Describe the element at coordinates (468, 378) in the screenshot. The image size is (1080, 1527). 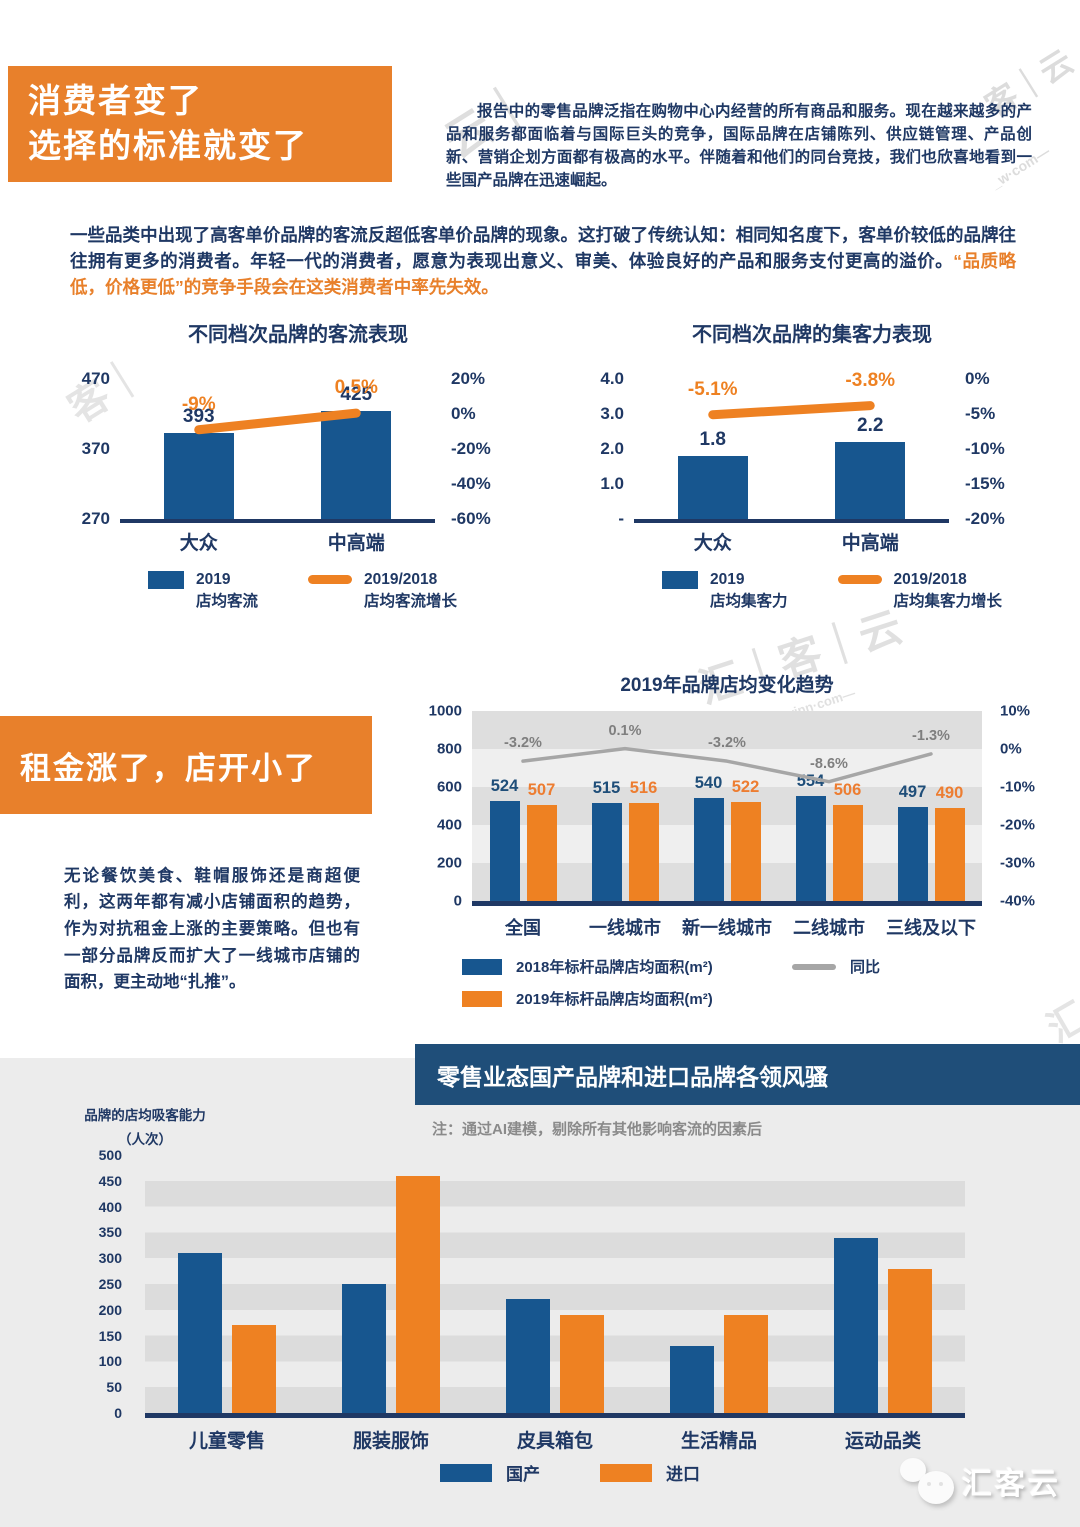
I see `axis-tick: 20%` at that location.